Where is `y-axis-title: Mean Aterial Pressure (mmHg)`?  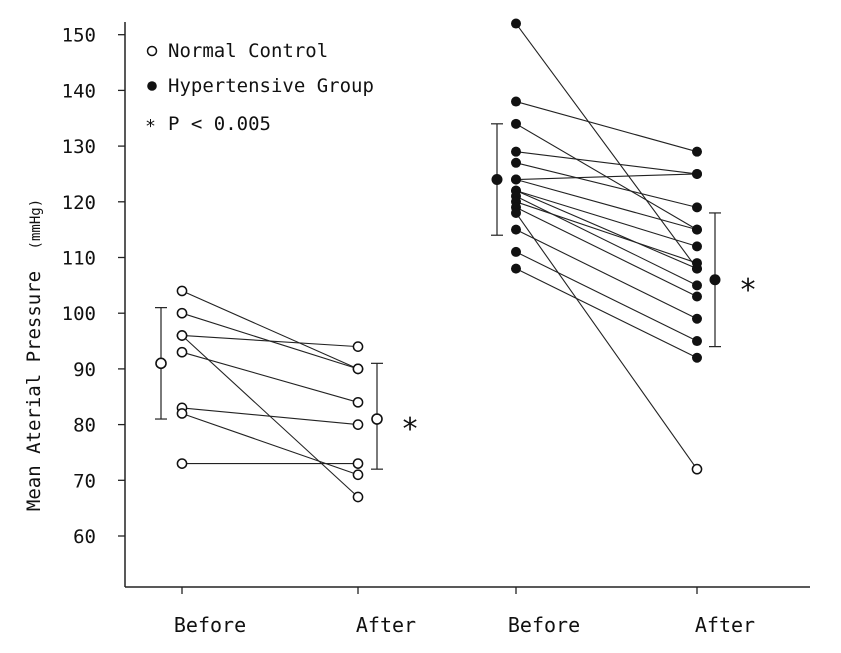 y-axis-title: Mean Aterial Pressure (mmHg) is located at coordinates (34, 355).